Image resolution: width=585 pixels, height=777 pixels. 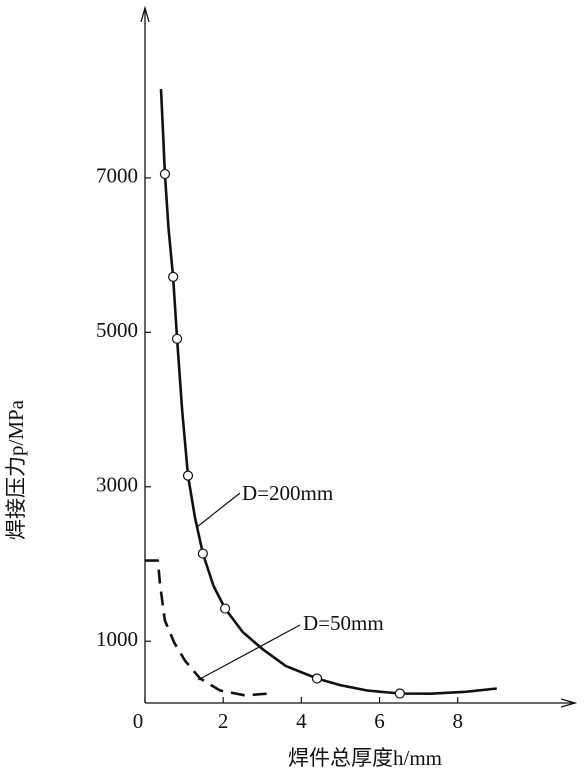 What do you see at coordinates (117, 330) in the screenshot?
I see `y-tick-label: 5000` at bounding box center [117, 330].